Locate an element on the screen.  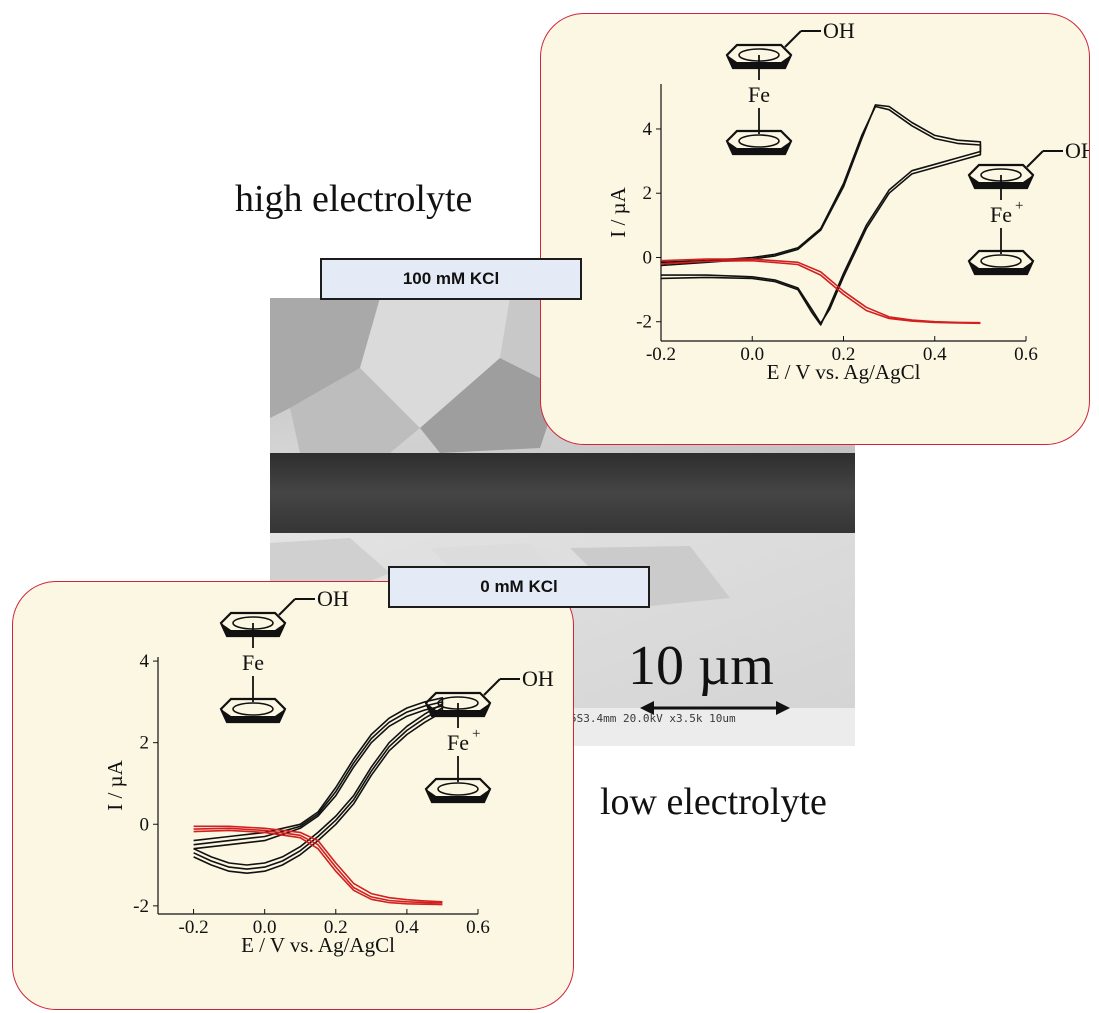
caption-low-electrolyte: low electrolyte is located at coordinates (713, 802).